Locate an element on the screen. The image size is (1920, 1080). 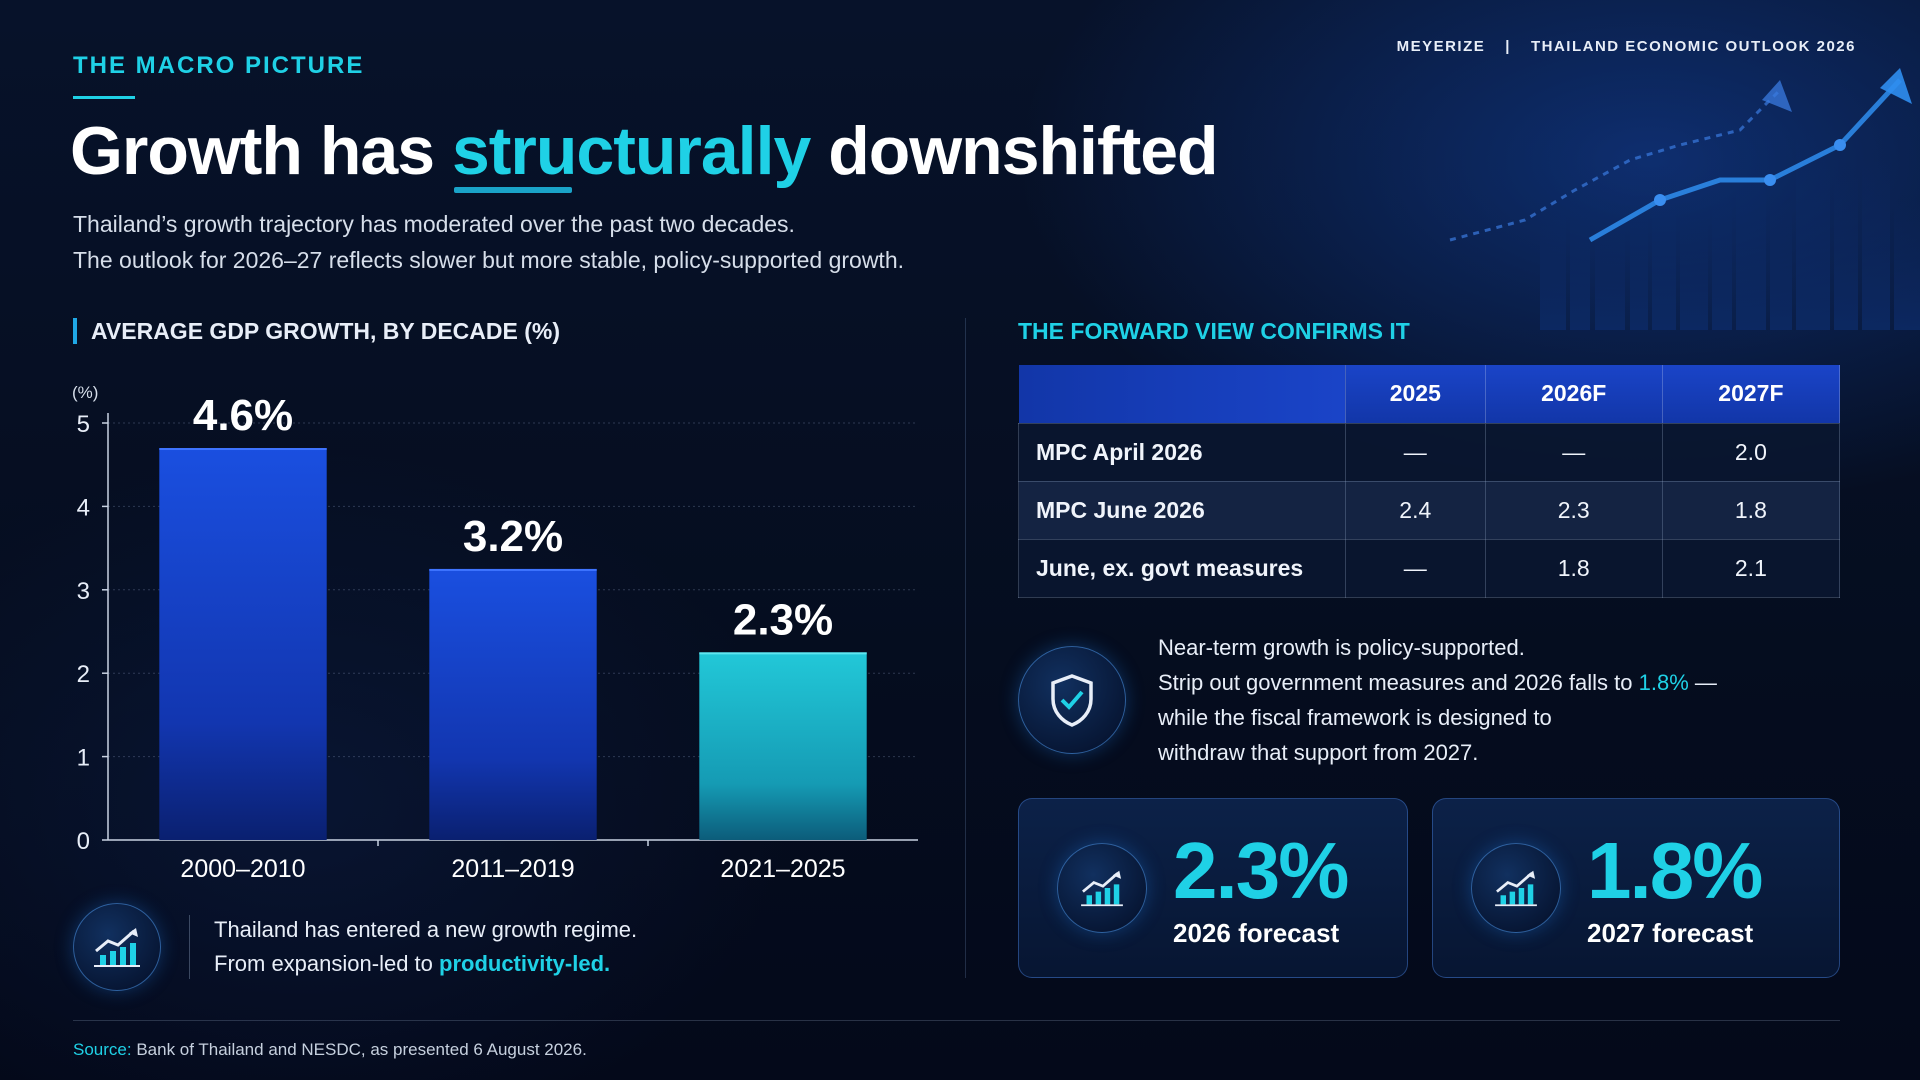
forecast-card-2026: 2.3% 2026 forecast is located at coordinates (1213, 888).